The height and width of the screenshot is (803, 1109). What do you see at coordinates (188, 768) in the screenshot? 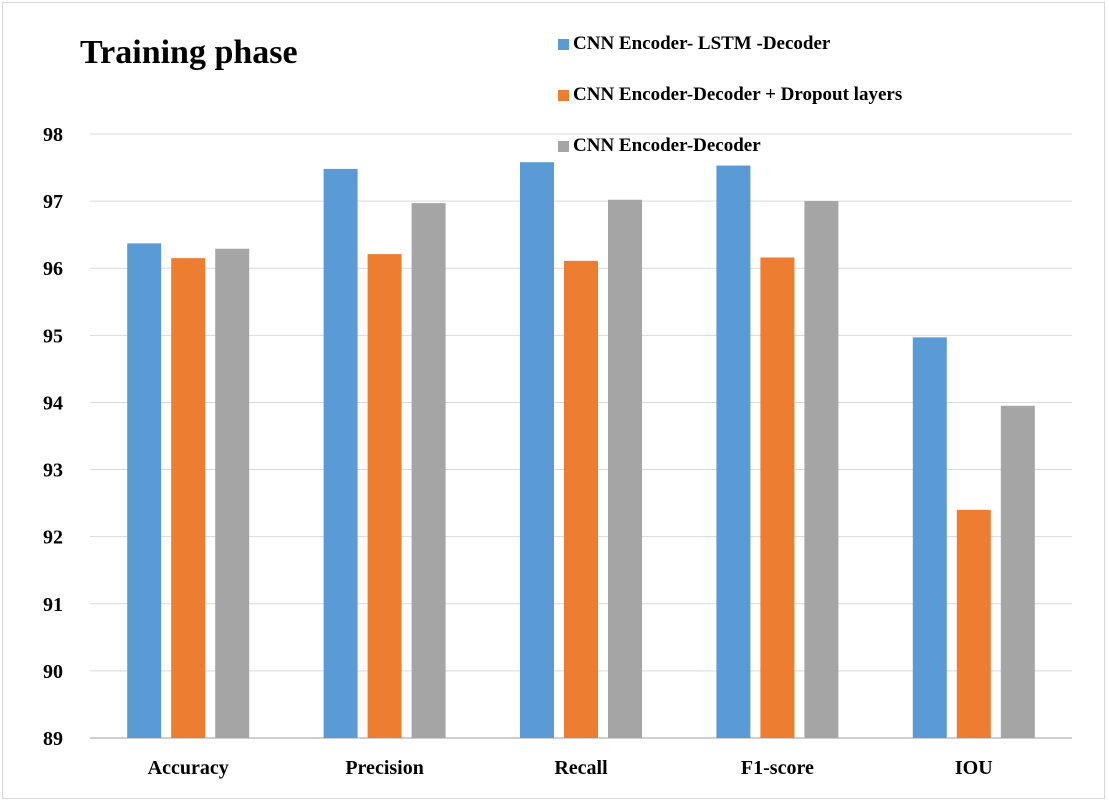
I see `x-category-label: Accuracy` at bounding box center [188, 768].